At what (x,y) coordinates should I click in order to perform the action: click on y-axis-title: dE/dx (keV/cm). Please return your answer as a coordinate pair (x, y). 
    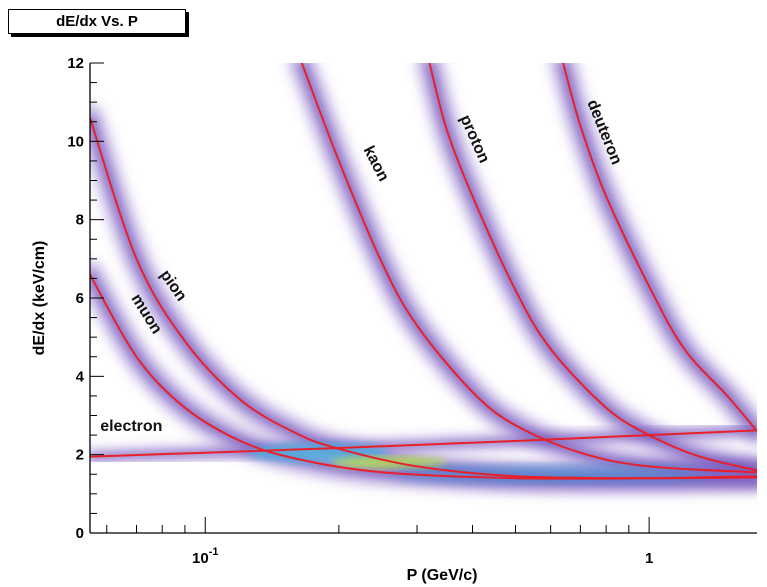
    Looking at the image, I should click on (39, 298).